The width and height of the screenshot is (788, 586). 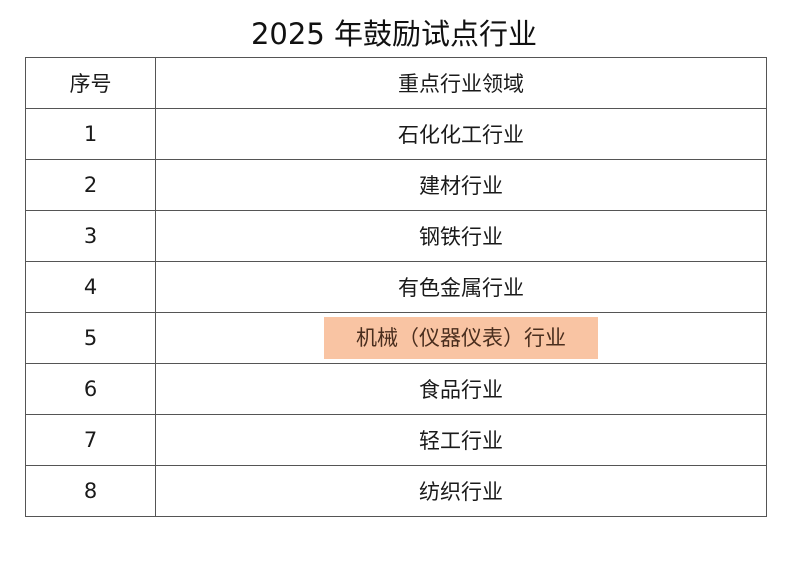 What do you see at coordinates (90, 338) in the screenshot?
I see `row-number: 5` at bounding box center [90, 338].